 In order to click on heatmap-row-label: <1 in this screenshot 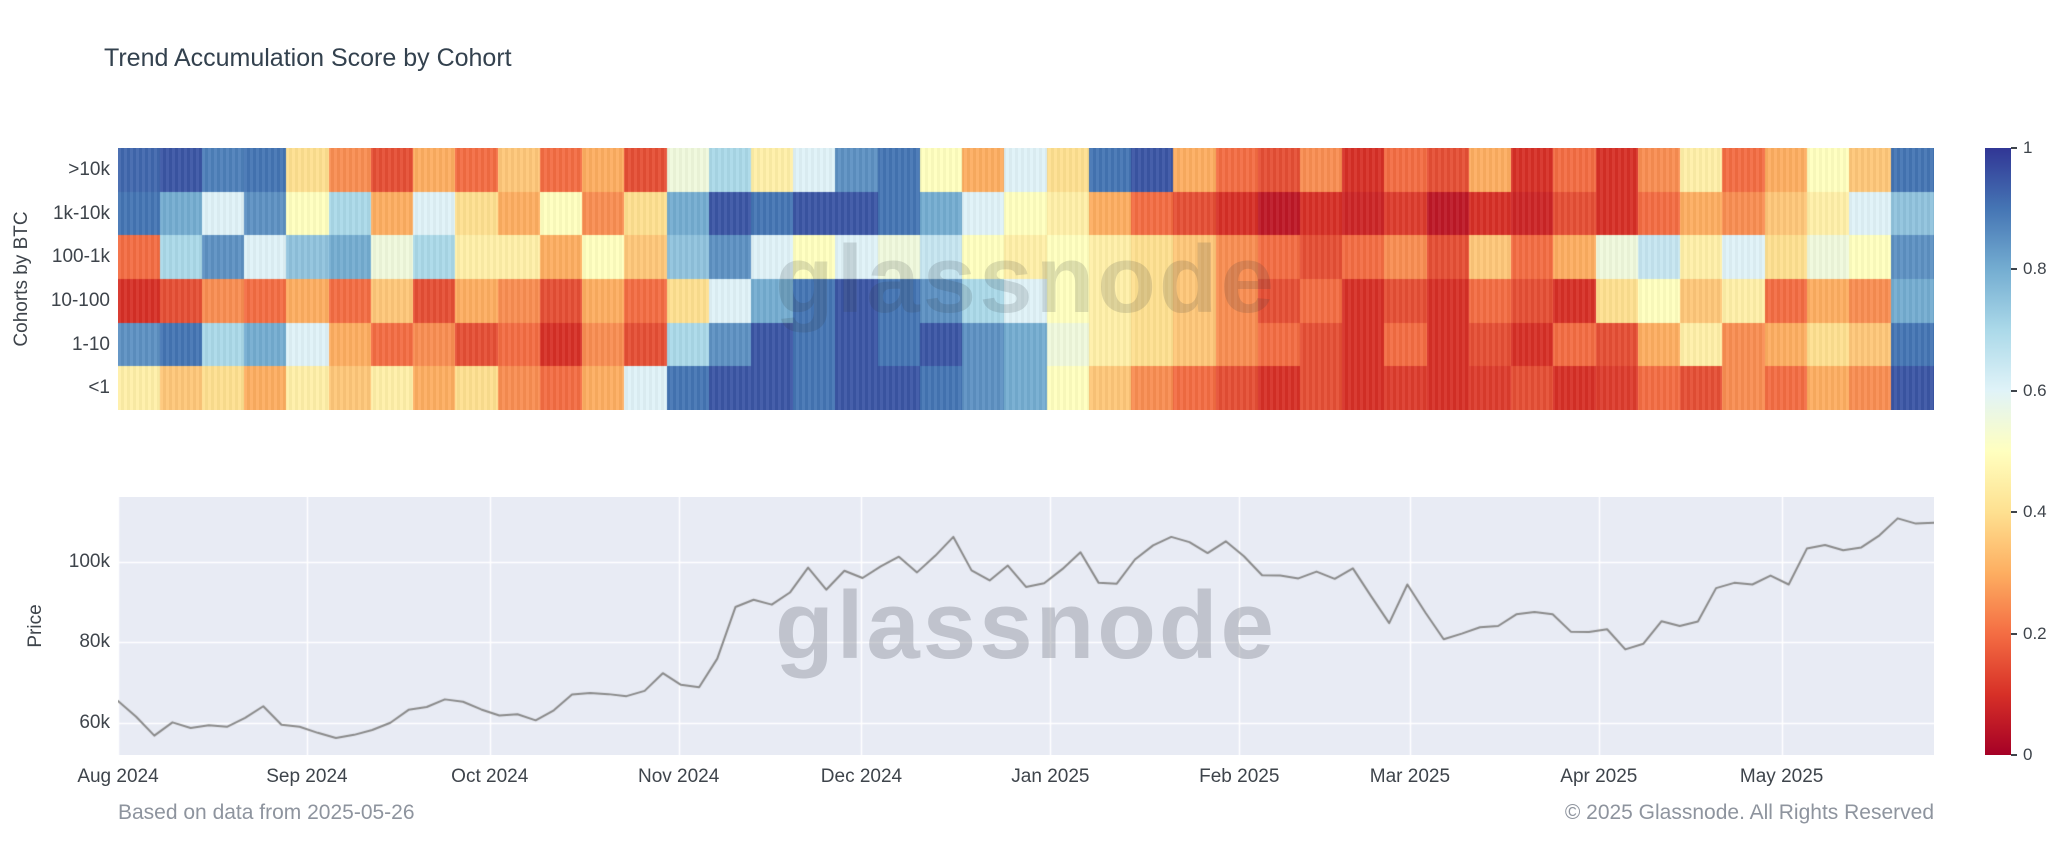, I will do `click(99, 388)`.